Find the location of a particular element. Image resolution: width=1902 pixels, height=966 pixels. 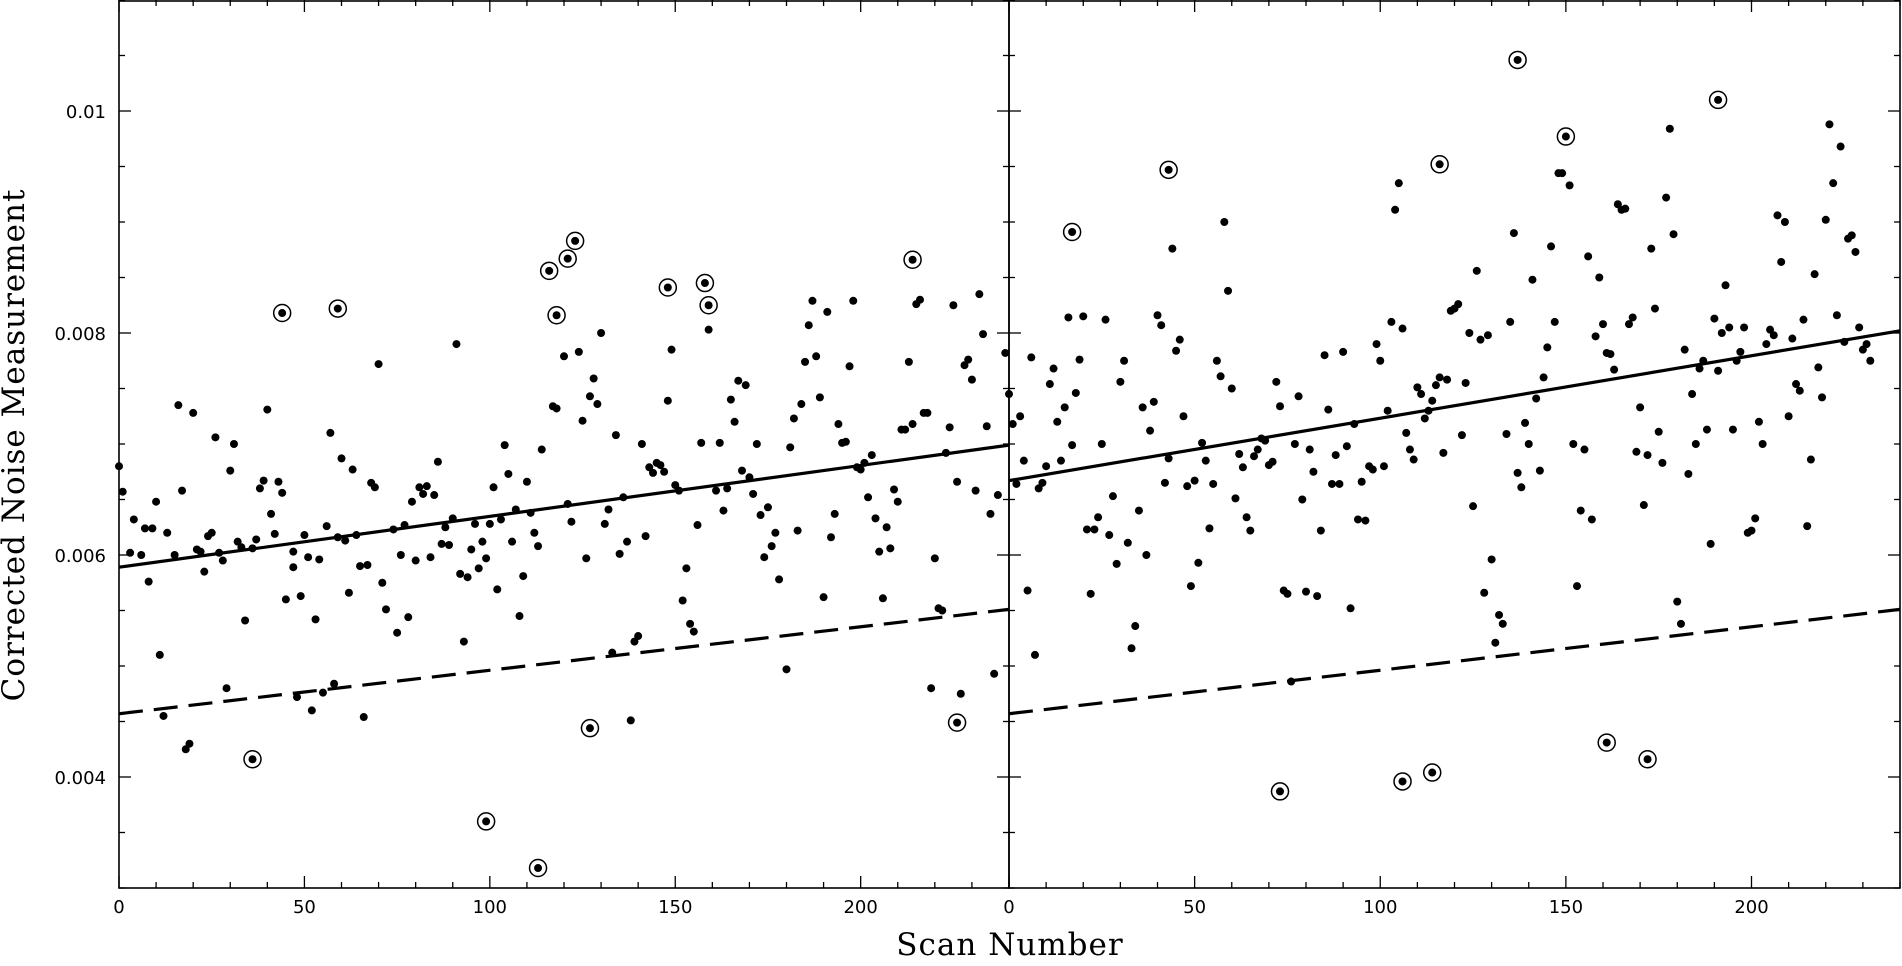

x-tick-label: 0 is located at coordinates (118, 907).